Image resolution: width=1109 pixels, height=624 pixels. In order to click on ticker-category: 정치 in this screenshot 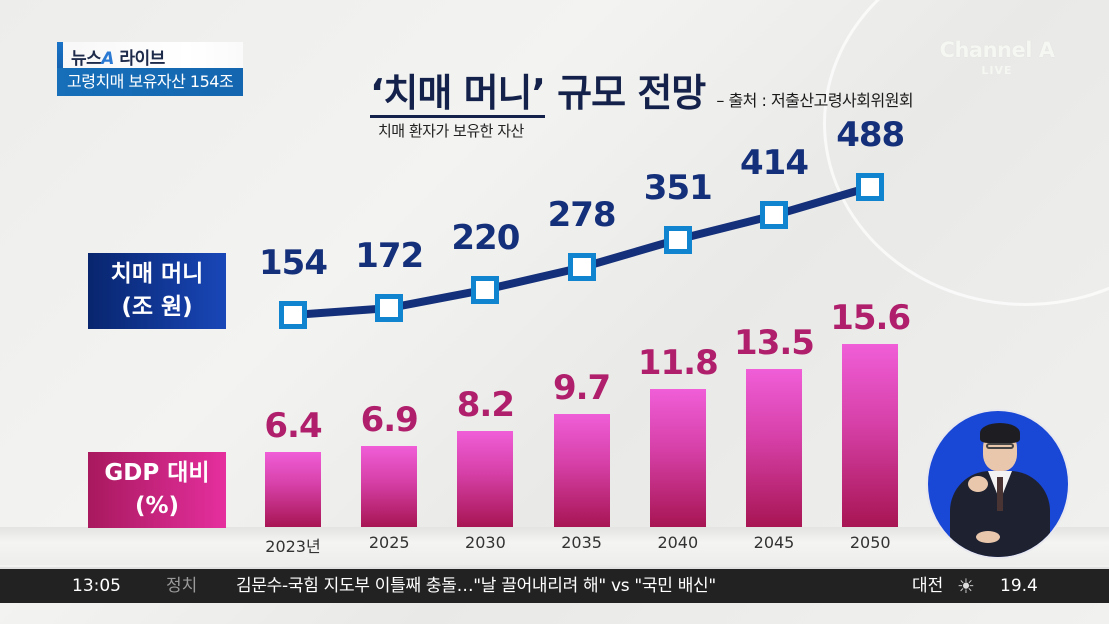, I will do `click(182, 586)`.